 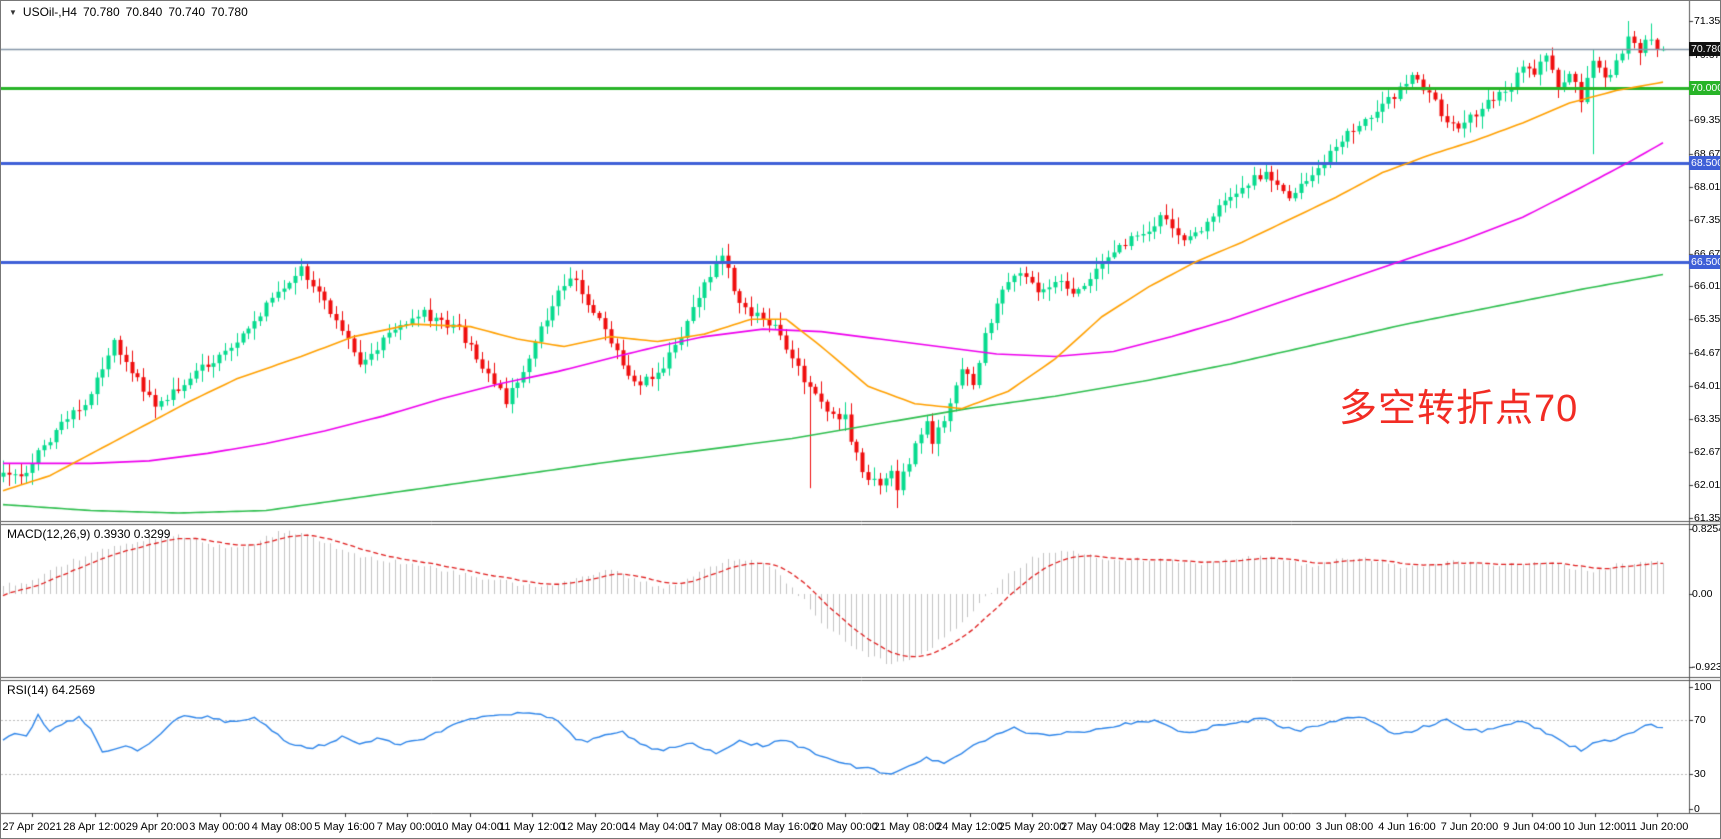 What do you see at coordinates (532, 827) in the screenshot?
I see `time-axis-label: 11 May 12:00` at bounding box center [532, 827].